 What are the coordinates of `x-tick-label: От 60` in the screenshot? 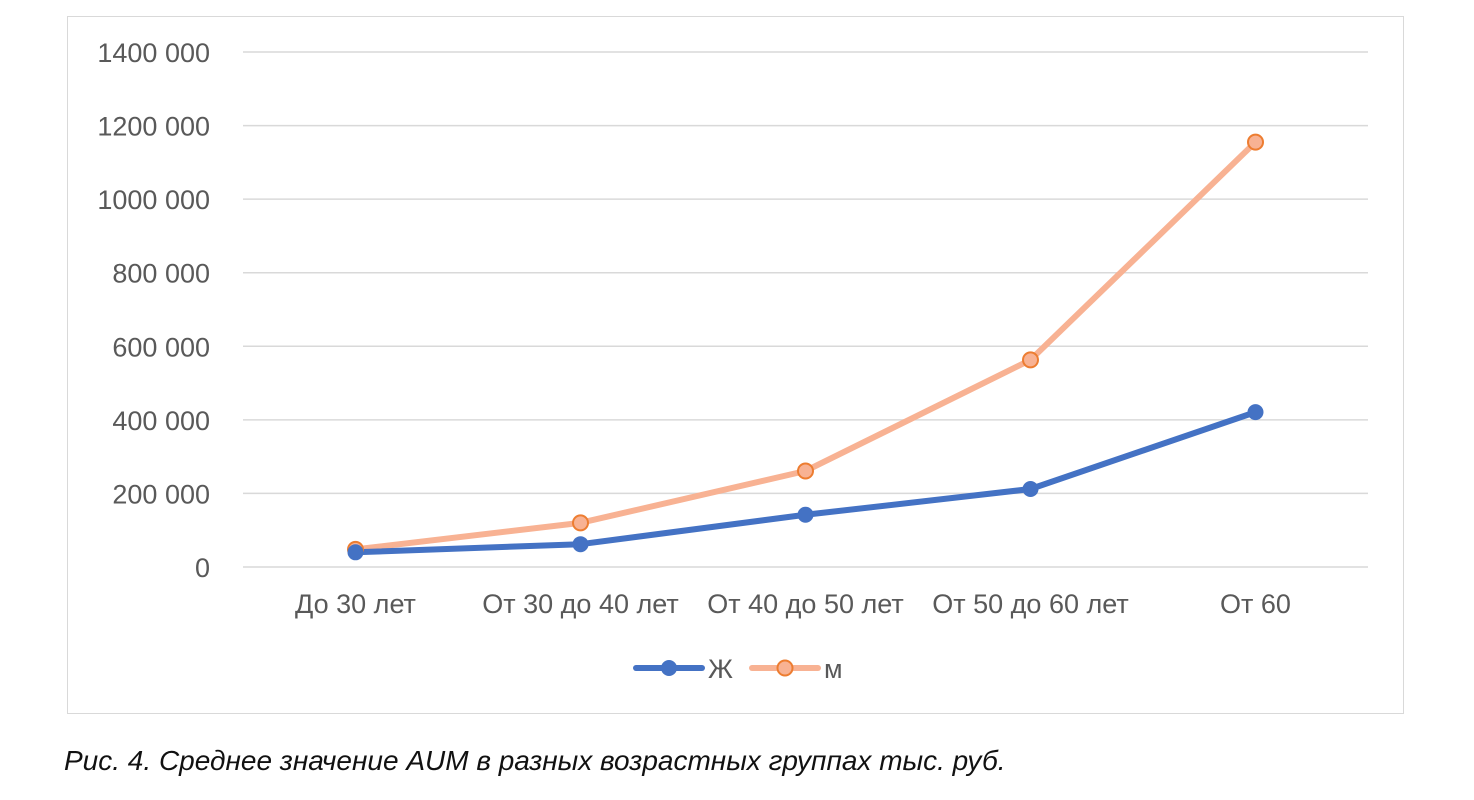 It's located at (1255, 604).